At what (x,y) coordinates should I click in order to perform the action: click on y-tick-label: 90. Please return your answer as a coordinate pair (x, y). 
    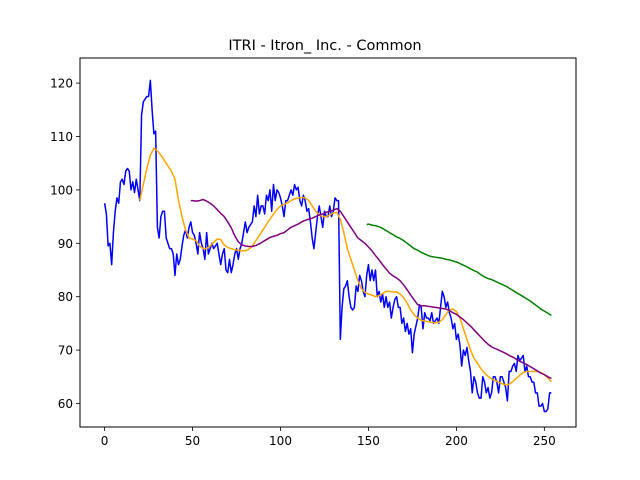
    Looking at the image, I should click on (65, 244).